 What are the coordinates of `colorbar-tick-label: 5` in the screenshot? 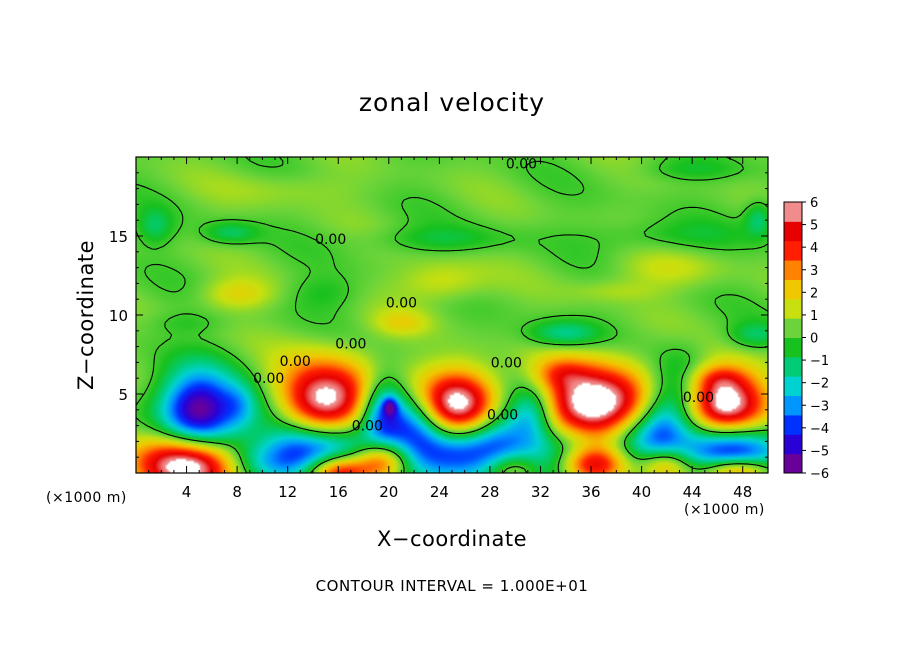 It's located at (814, 226).